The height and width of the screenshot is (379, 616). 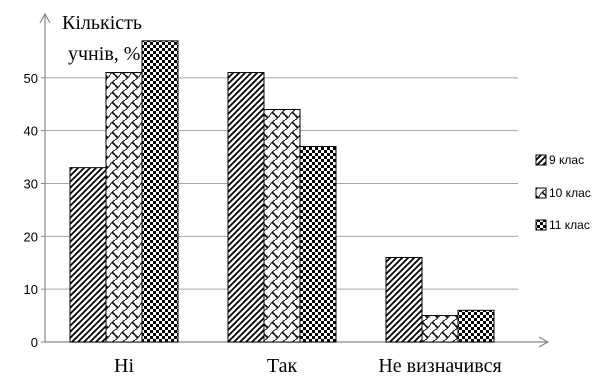 I want to click on y-tick-label: 10, so click(x=31, y=289).